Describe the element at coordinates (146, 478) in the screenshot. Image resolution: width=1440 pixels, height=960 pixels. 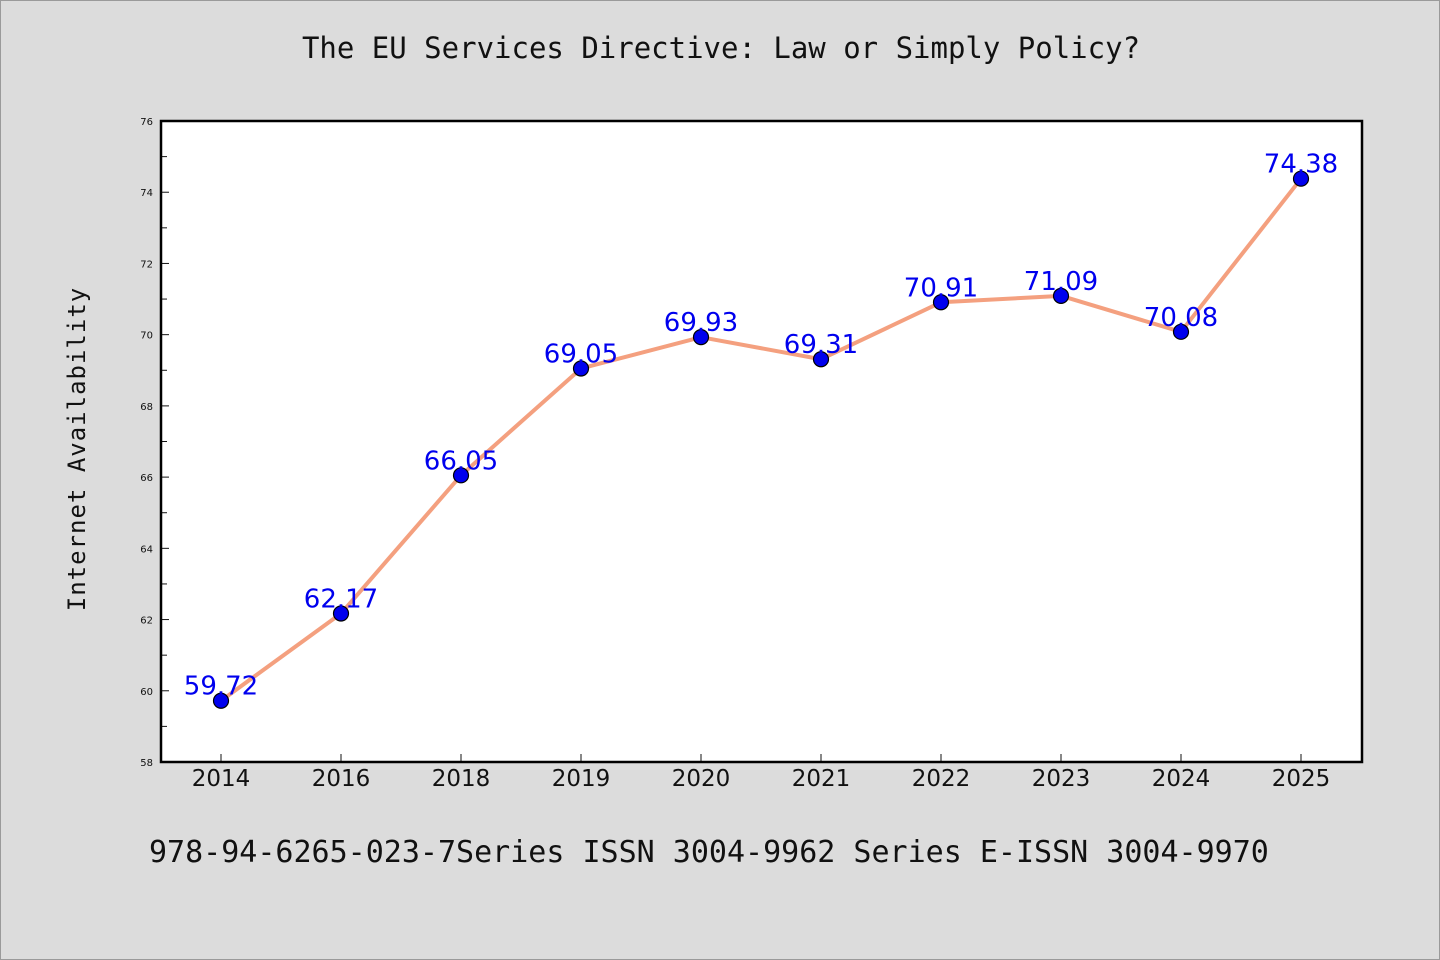
I see `y-tick-label: 66` at that location.